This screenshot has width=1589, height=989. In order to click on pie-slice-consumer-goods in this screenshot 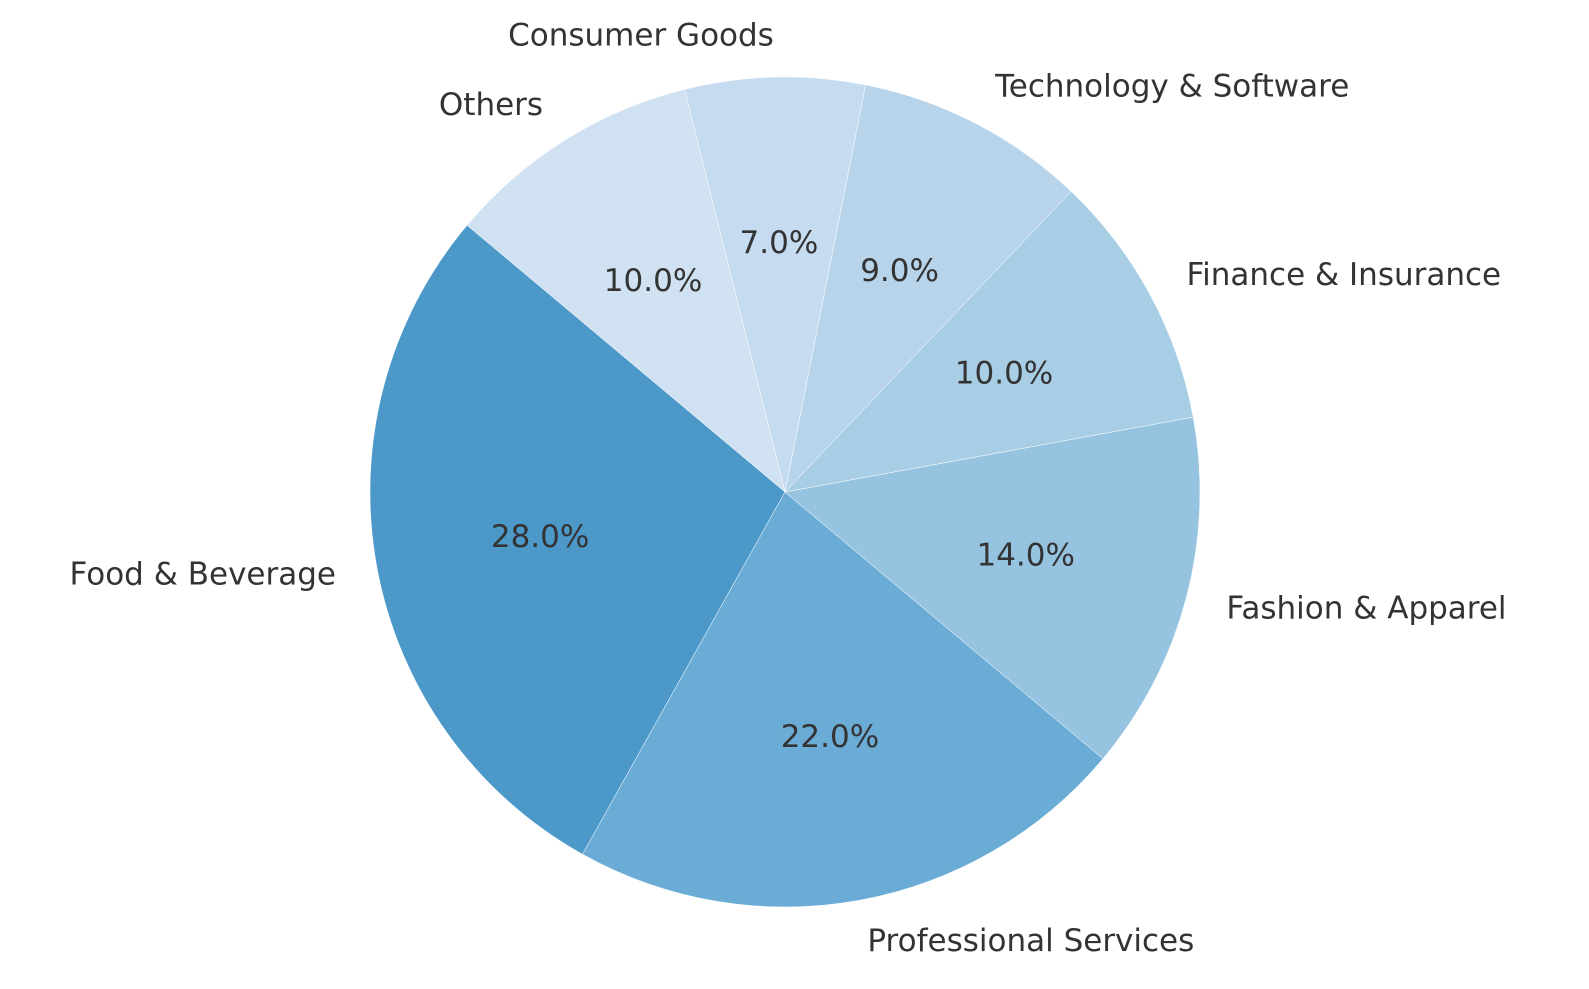, I will do `click(775, 284)`.